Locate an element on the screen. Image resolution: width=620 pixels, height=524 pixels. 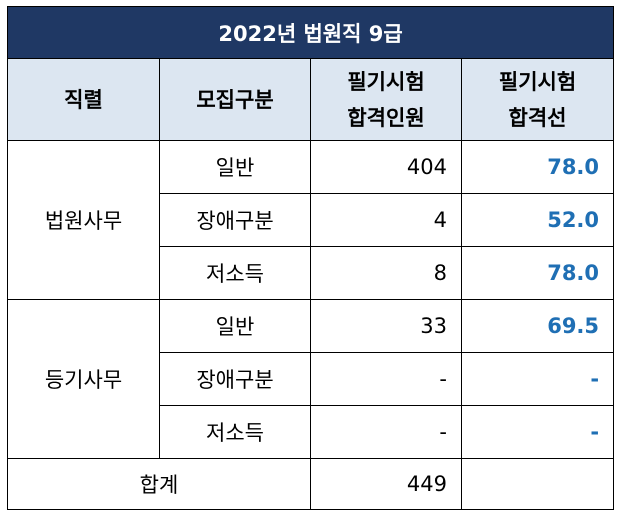
total-pass-line is located at coordinates (537, 484).